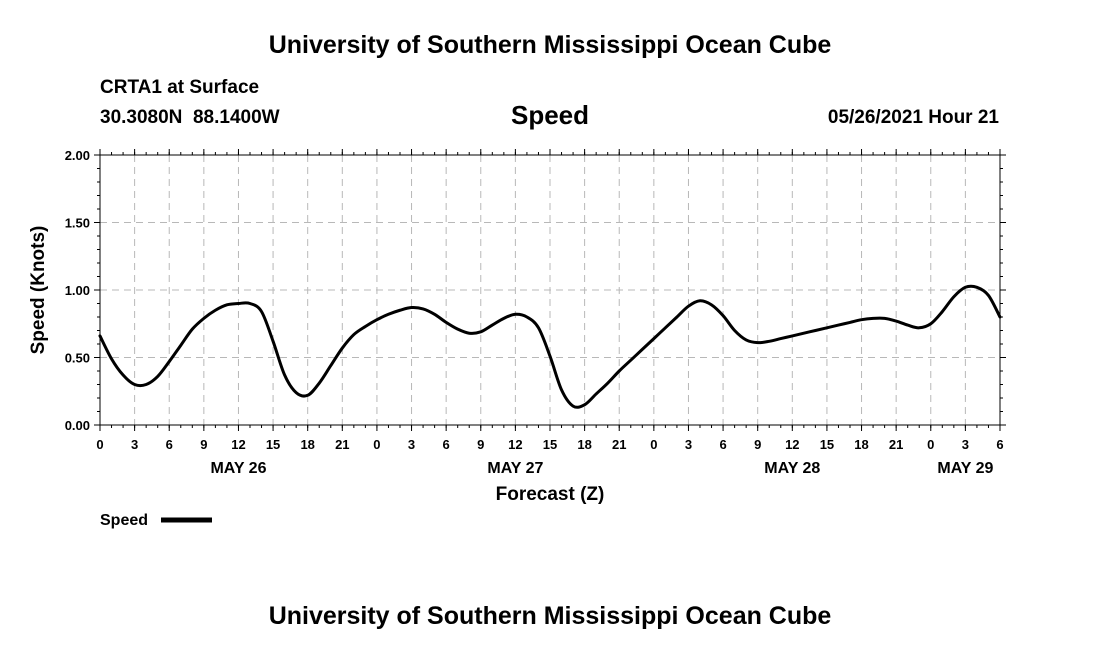 This screenshot has width=1100, height=650. I want to click on date-label: MAY 27, so click(515, 468).